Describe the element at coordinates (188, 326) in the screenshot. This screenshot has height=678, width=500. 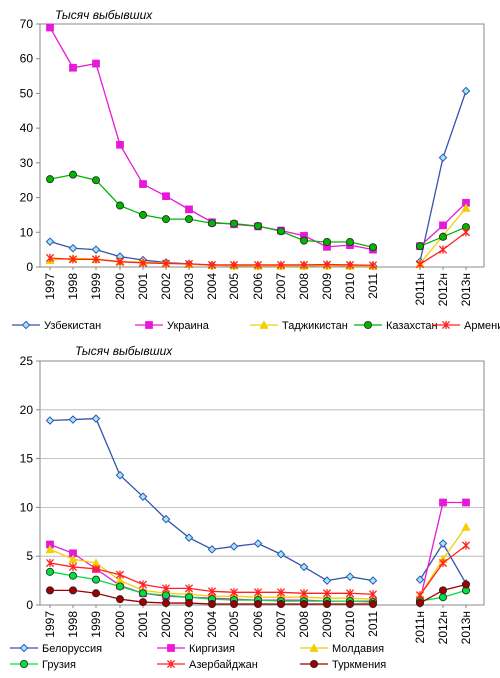
I see `legend-label: Украина` at that location.